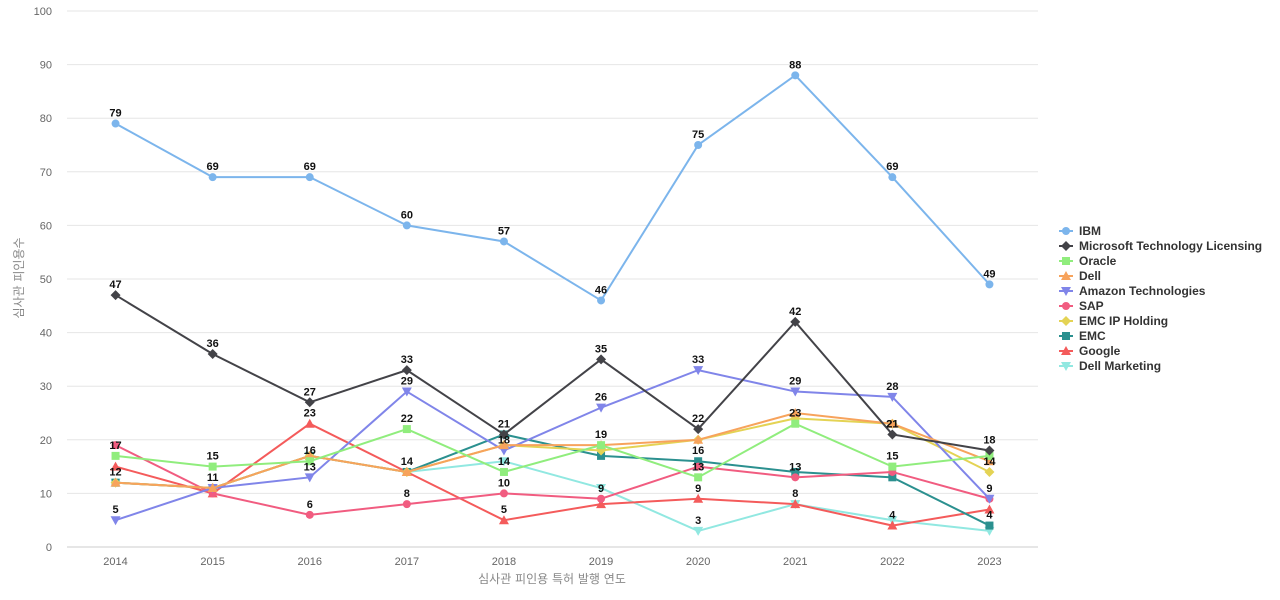 The height and width of the screenshot is (600, 1280). I want to click on legend-item: EMC, so click(1082, 336).